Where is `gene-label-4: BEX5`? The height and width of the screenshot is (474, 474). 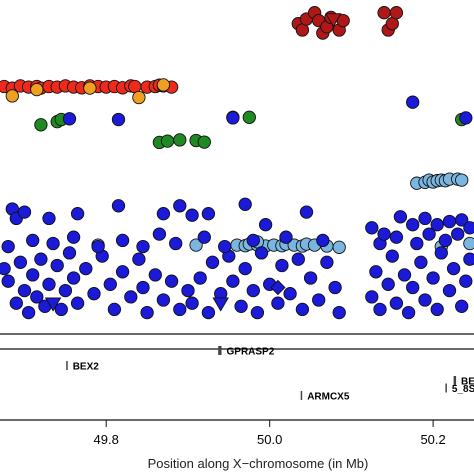 gene-label-4: BEX5 is located at coordinates (467, 382).